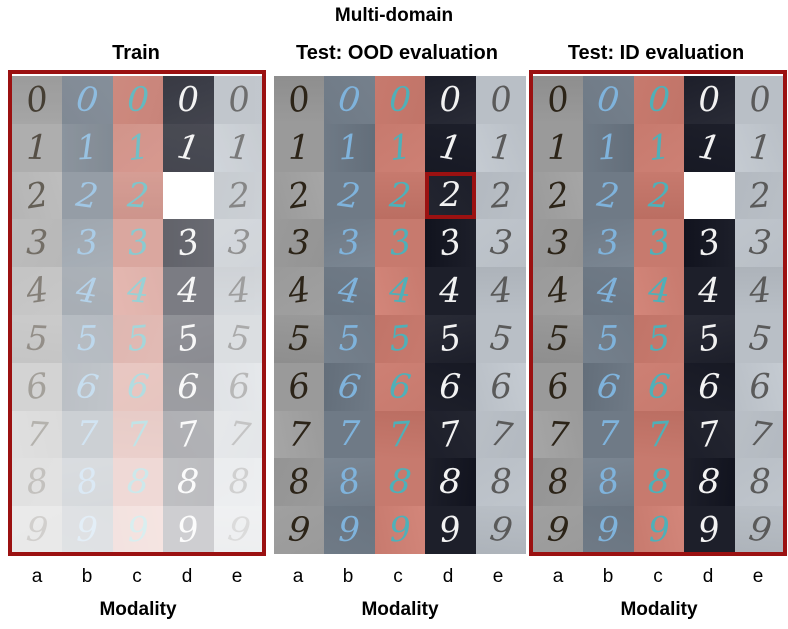 Image resolution: width=788 pixels, height=629 pixels. Describe the element at coordinates (138, 339) in the screenshot. I see `train-digit-5-modality-c: 5` at that location.